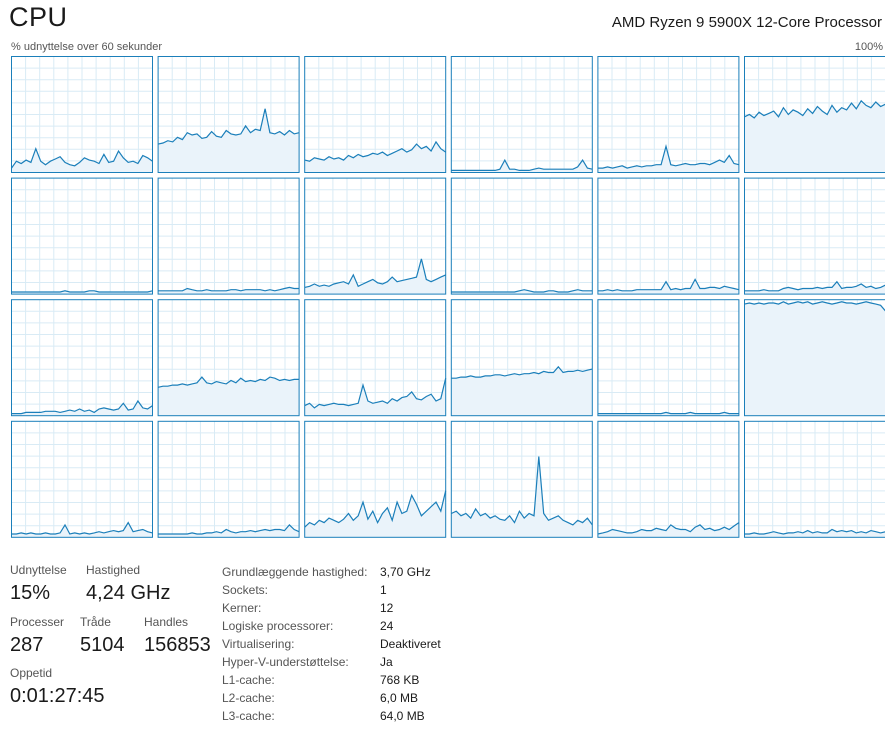  Describe the element at coordinates (383, 590) in the screenshot. I see `detail-value: 1` at that location.